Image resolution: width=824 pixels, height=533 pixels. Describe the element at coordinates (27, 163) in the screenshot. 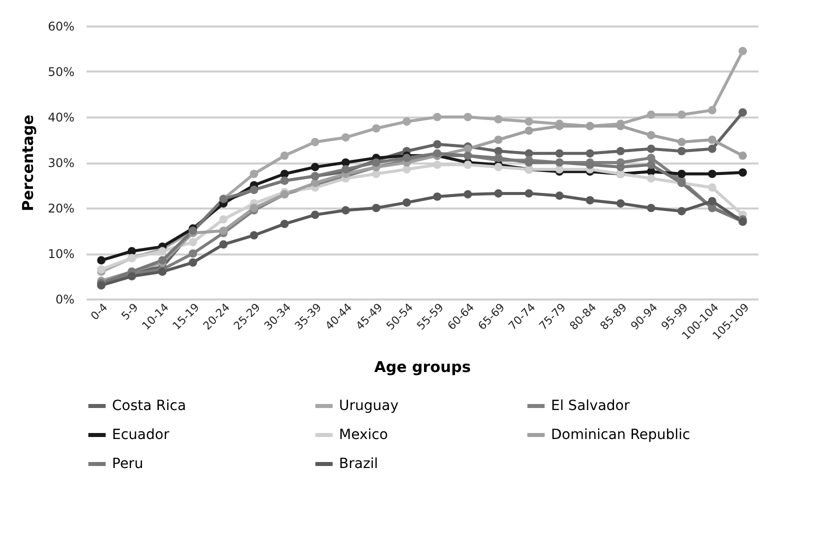

I see `y-axis-title: Percentage` at that location.